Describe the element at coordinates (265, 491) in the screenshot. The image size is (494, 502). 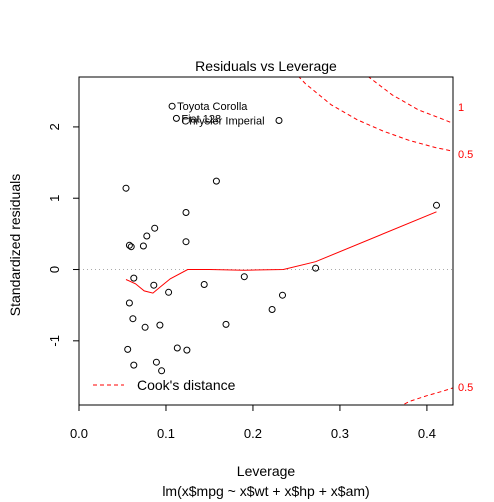
I see `chart-subtitle: lm(x$mpg ~ x$wt + x$hp + x$am)` at that location.